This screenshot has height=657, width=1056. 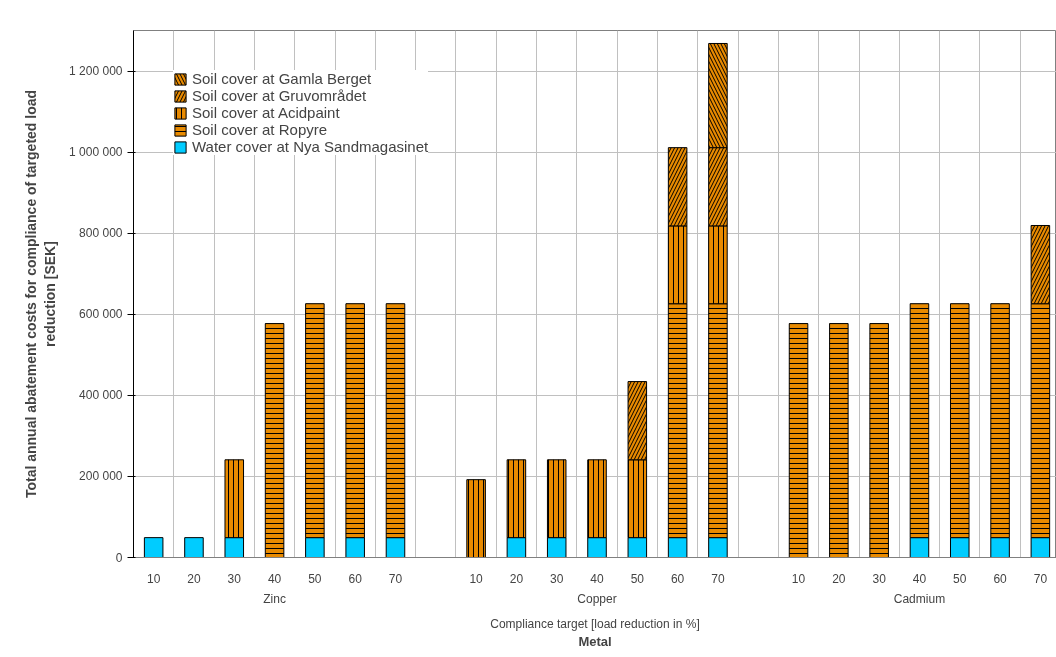 I want to click on y-axis-title: Total annual abatement costs for compliance of targeted load reduction [SEK], so click(x=40, y=294).